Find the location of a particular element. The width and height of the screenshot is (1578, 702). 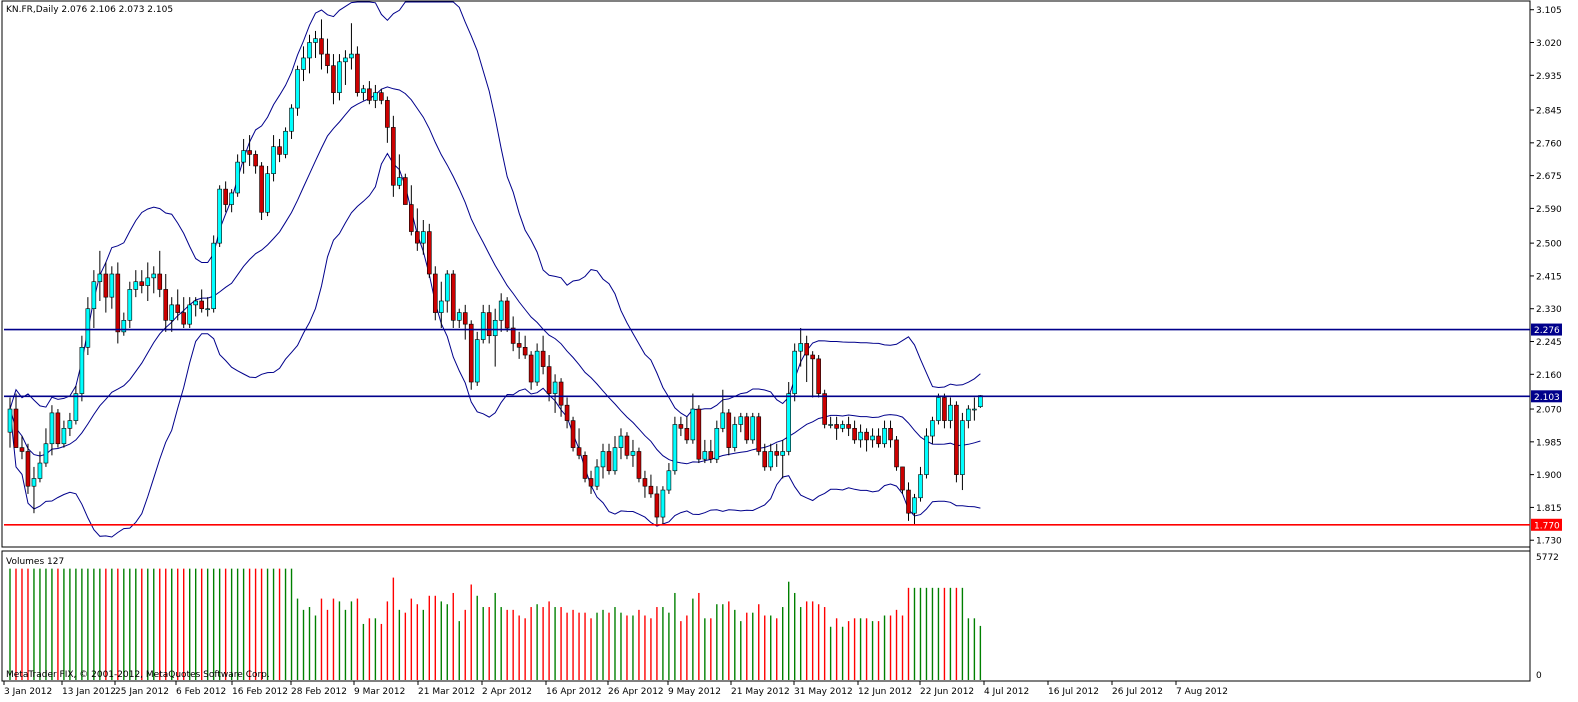

y-tick-label: 1.815 is located at coordinates (1549, 509).